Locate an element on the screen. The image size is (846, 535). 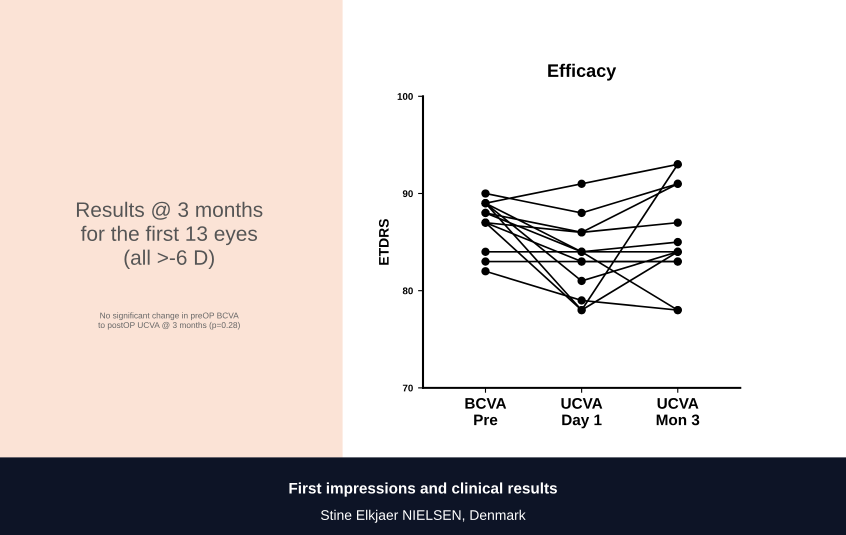
y-tick-label: 100 is located at coordinates (405, 96).